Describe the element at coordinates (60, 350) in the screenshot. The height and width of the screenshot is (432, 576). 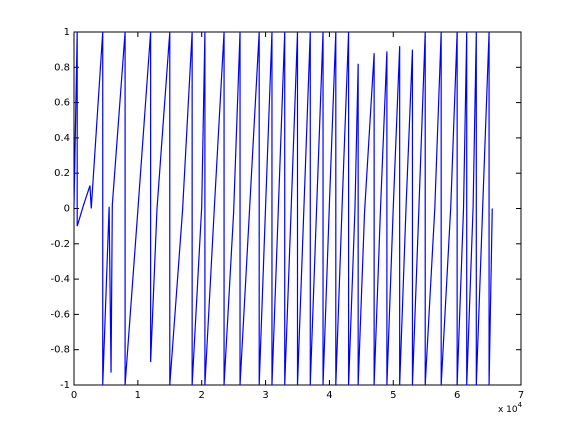
I see `y-tick-label: -0.8` at that location.